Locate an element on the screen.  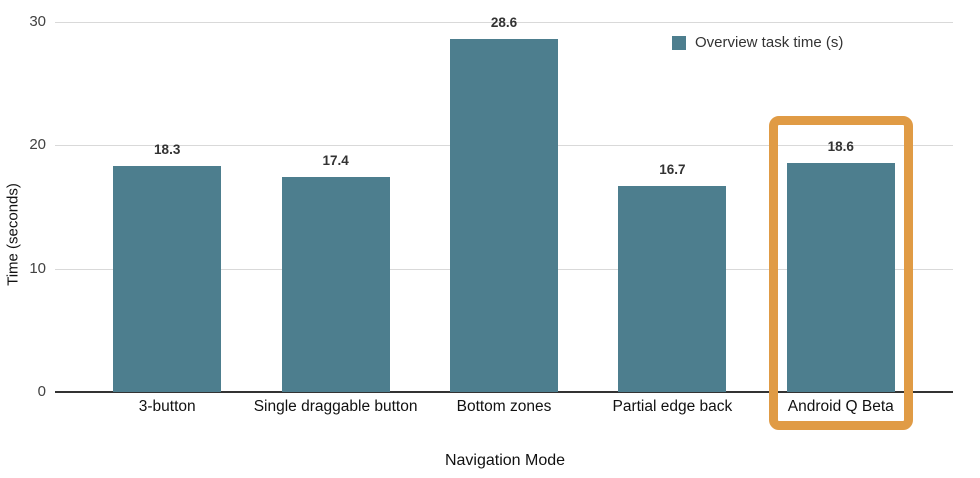
y-tick-label: 0 is located at coordinates (41, 391).